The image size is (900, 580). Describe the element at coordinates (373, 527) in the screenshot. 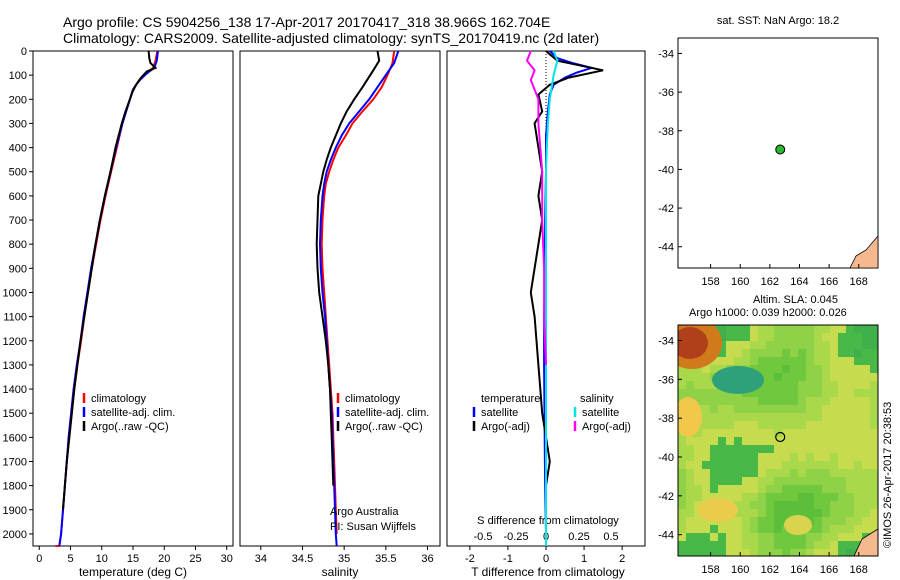

I see `pi-name-label: PI: Susan Wijffels` at that location.